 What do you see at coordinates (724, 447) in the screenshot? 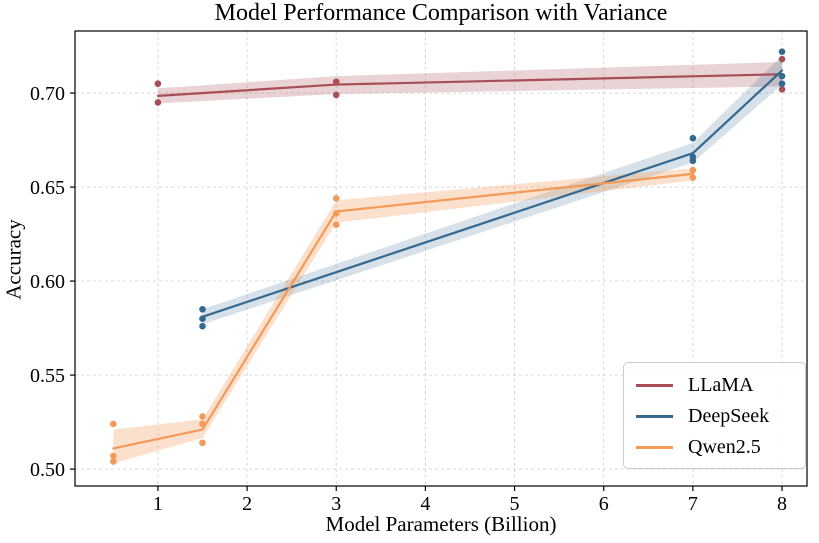
I see `legend-label-qwen2-5: Qwen2.5` at bounding box center [724, 447].